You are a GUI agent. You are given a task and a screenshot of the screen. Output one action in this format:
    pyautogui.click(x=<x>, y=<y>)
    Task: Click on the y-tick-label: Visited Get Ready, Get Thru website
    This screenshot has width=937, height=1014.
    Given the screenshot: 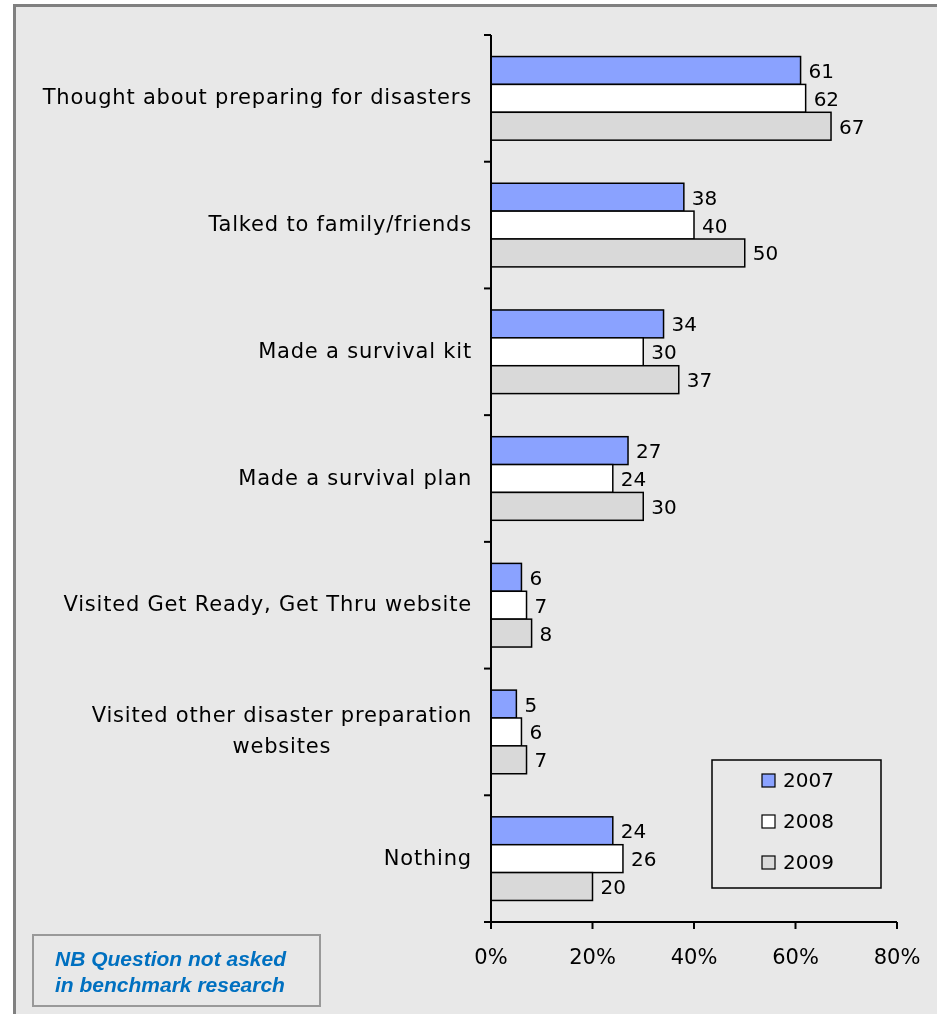 What is the action you would take?
    pyautogui.click(x=267, y=604)
    